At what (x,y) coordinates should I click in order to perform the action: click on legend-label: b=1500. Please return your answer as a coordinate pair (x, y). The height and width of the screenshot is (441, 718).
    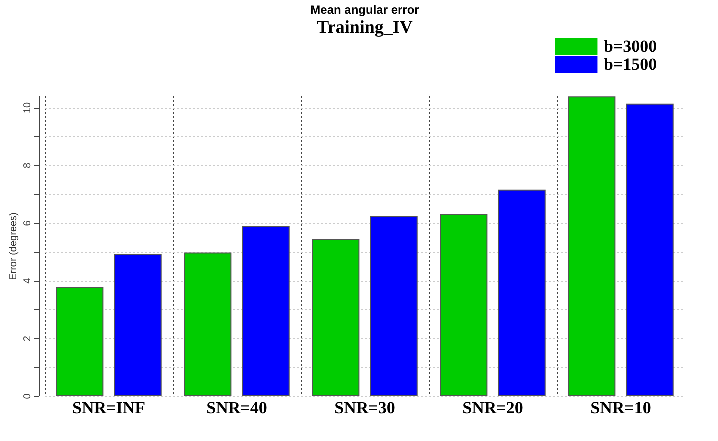
    Looking at the image, I should click on (631, 64).